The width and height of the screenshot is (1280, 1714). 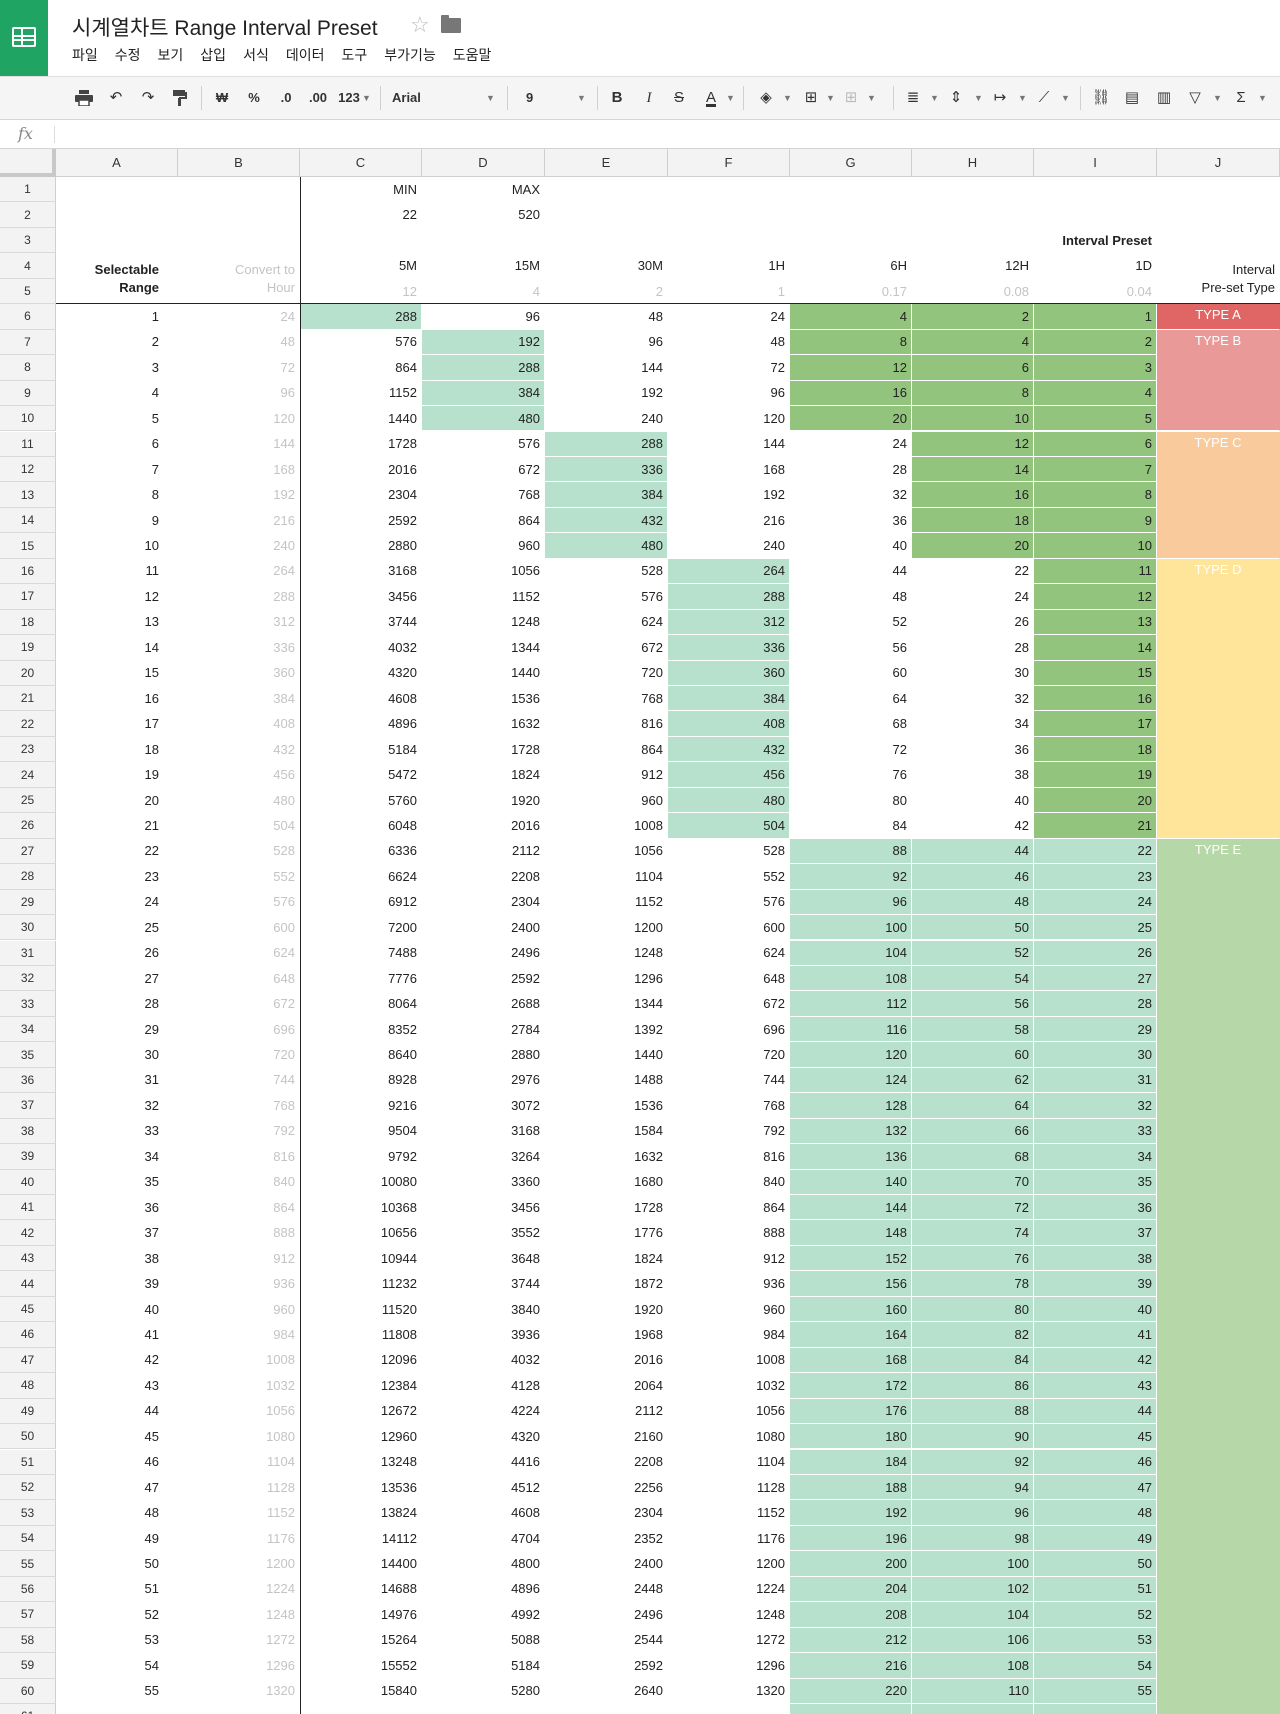 What do you see at coordinates (361, 1691) in the screenshot?
I see `cell-c60: 15840` at bounding box center [361, 1691].